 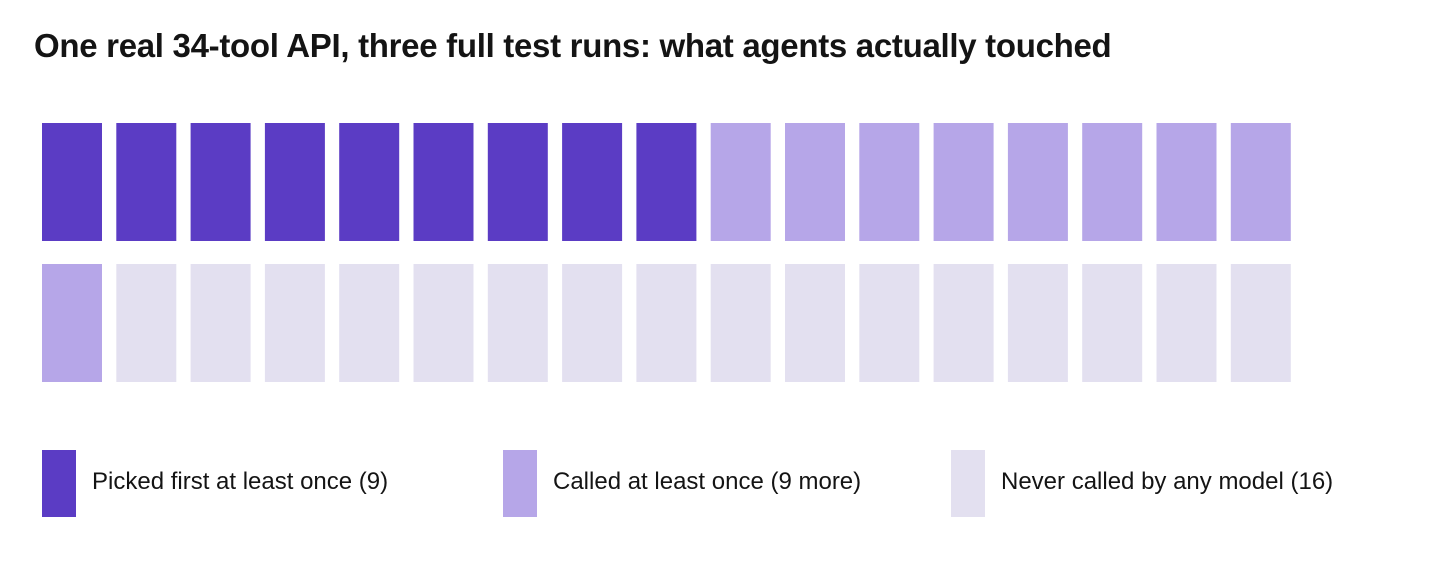 What do you see at coordinates (1167, 481) in the screenshot?
I see `legend-label-never-called: Never called by any model (16)` at bounding box center [1167, 481].